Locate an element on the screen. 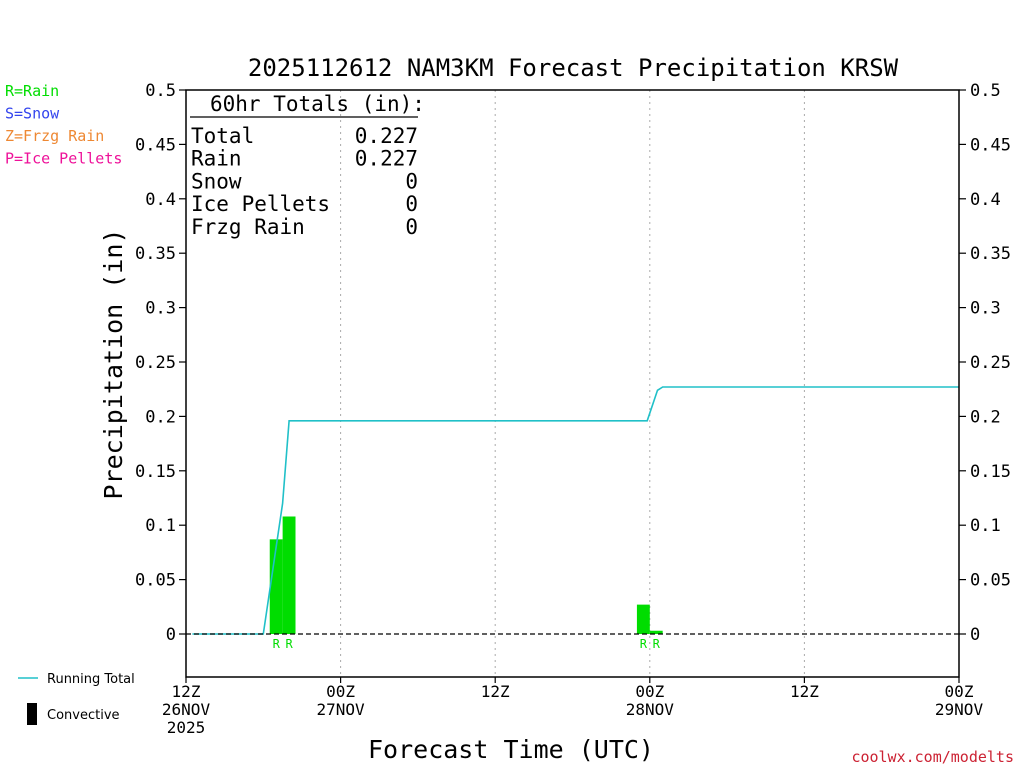  precip-type-legend: R=Rain S=Snow Z=Frzg Rain P=Ice Pellets is located at coordinates (63, 125).